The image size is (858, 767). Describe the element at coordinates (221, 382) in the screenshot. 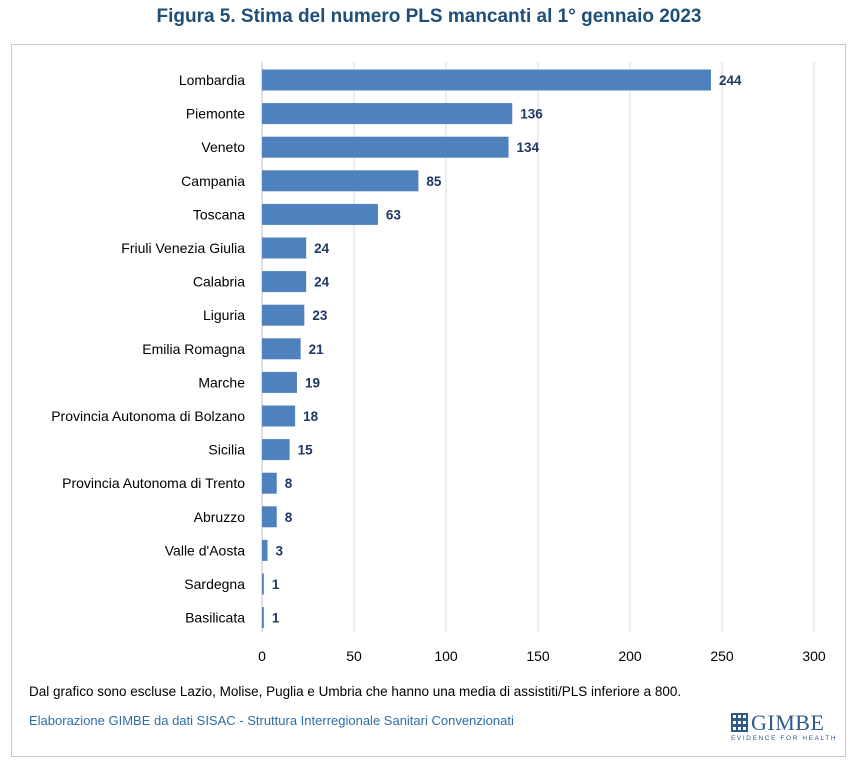

I see `category-label: Marche` at that location.